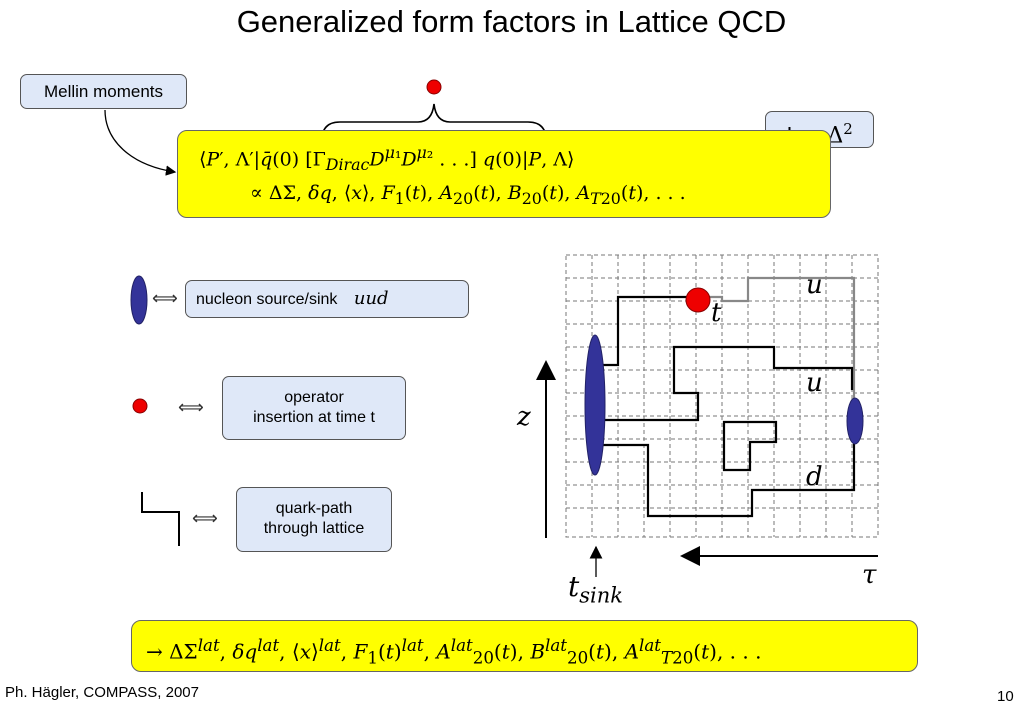 The width and height of the screenshot is (1023, 708). Describe the element at coordinates (855, 421) in the screenshot. I see `nucleon-source-ellipse` at that location.